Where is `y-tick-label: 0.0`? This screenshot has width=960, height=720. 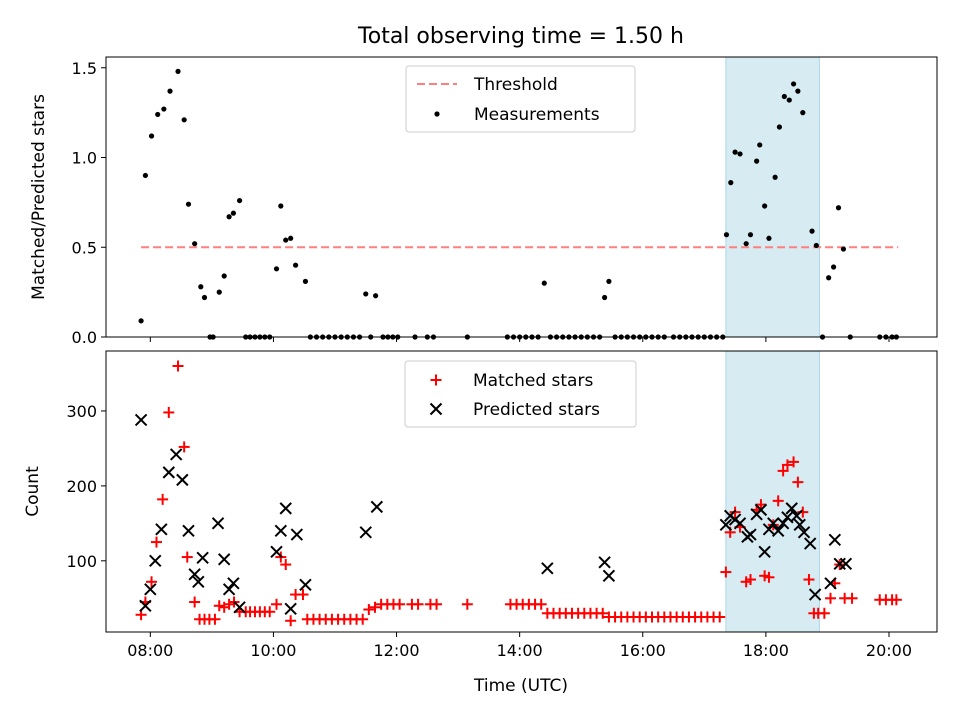
y-tick-label: 0.0 is located at coordinates (84, 337).